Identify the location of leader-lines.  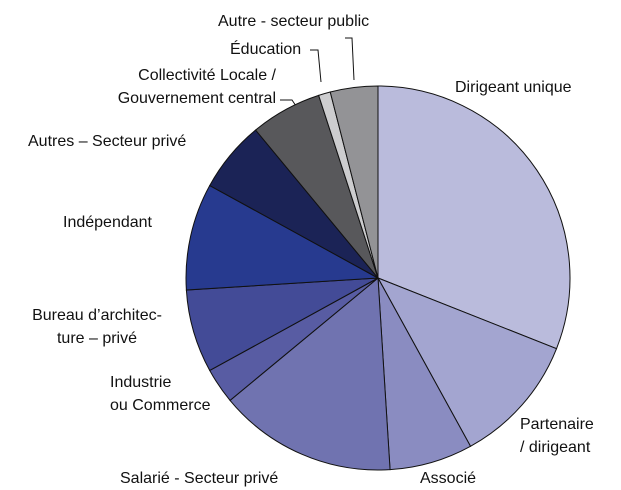
(317, 72).